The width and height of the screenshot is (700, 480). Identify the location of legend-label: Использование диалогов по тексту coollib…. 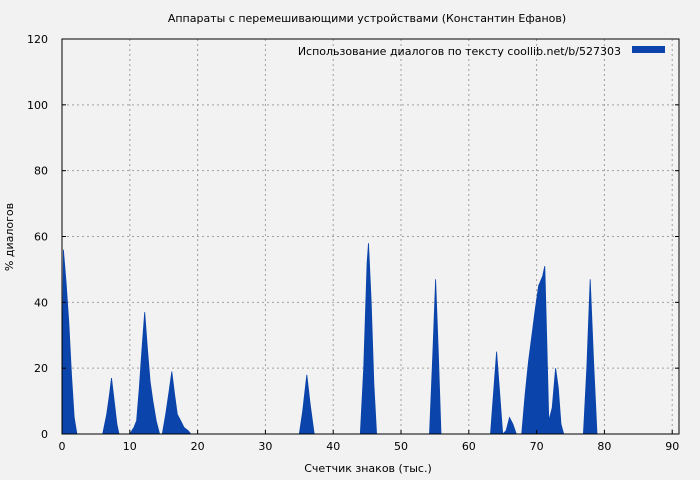
(459, 51).